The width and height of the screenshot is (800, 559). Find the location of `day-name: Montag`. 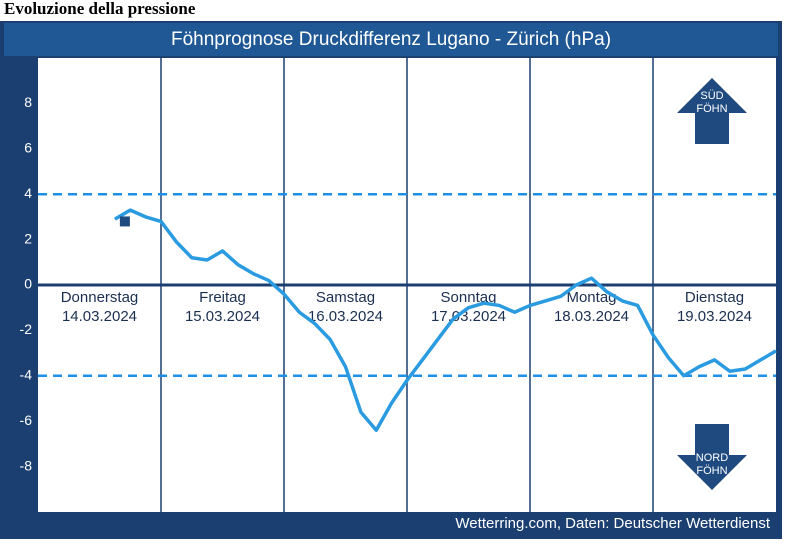

day-name: Montag is located at coordinates (591, 297).